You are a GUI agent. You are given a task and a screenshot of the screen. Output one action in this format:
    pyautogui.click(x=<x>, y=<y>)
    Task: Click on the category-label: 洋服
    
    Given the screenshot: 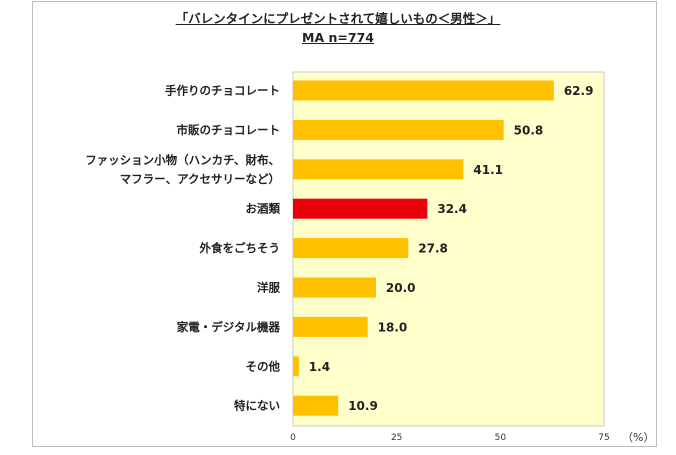 What is the action you would take?
    pyautogui.click(x=268, y=288)
    